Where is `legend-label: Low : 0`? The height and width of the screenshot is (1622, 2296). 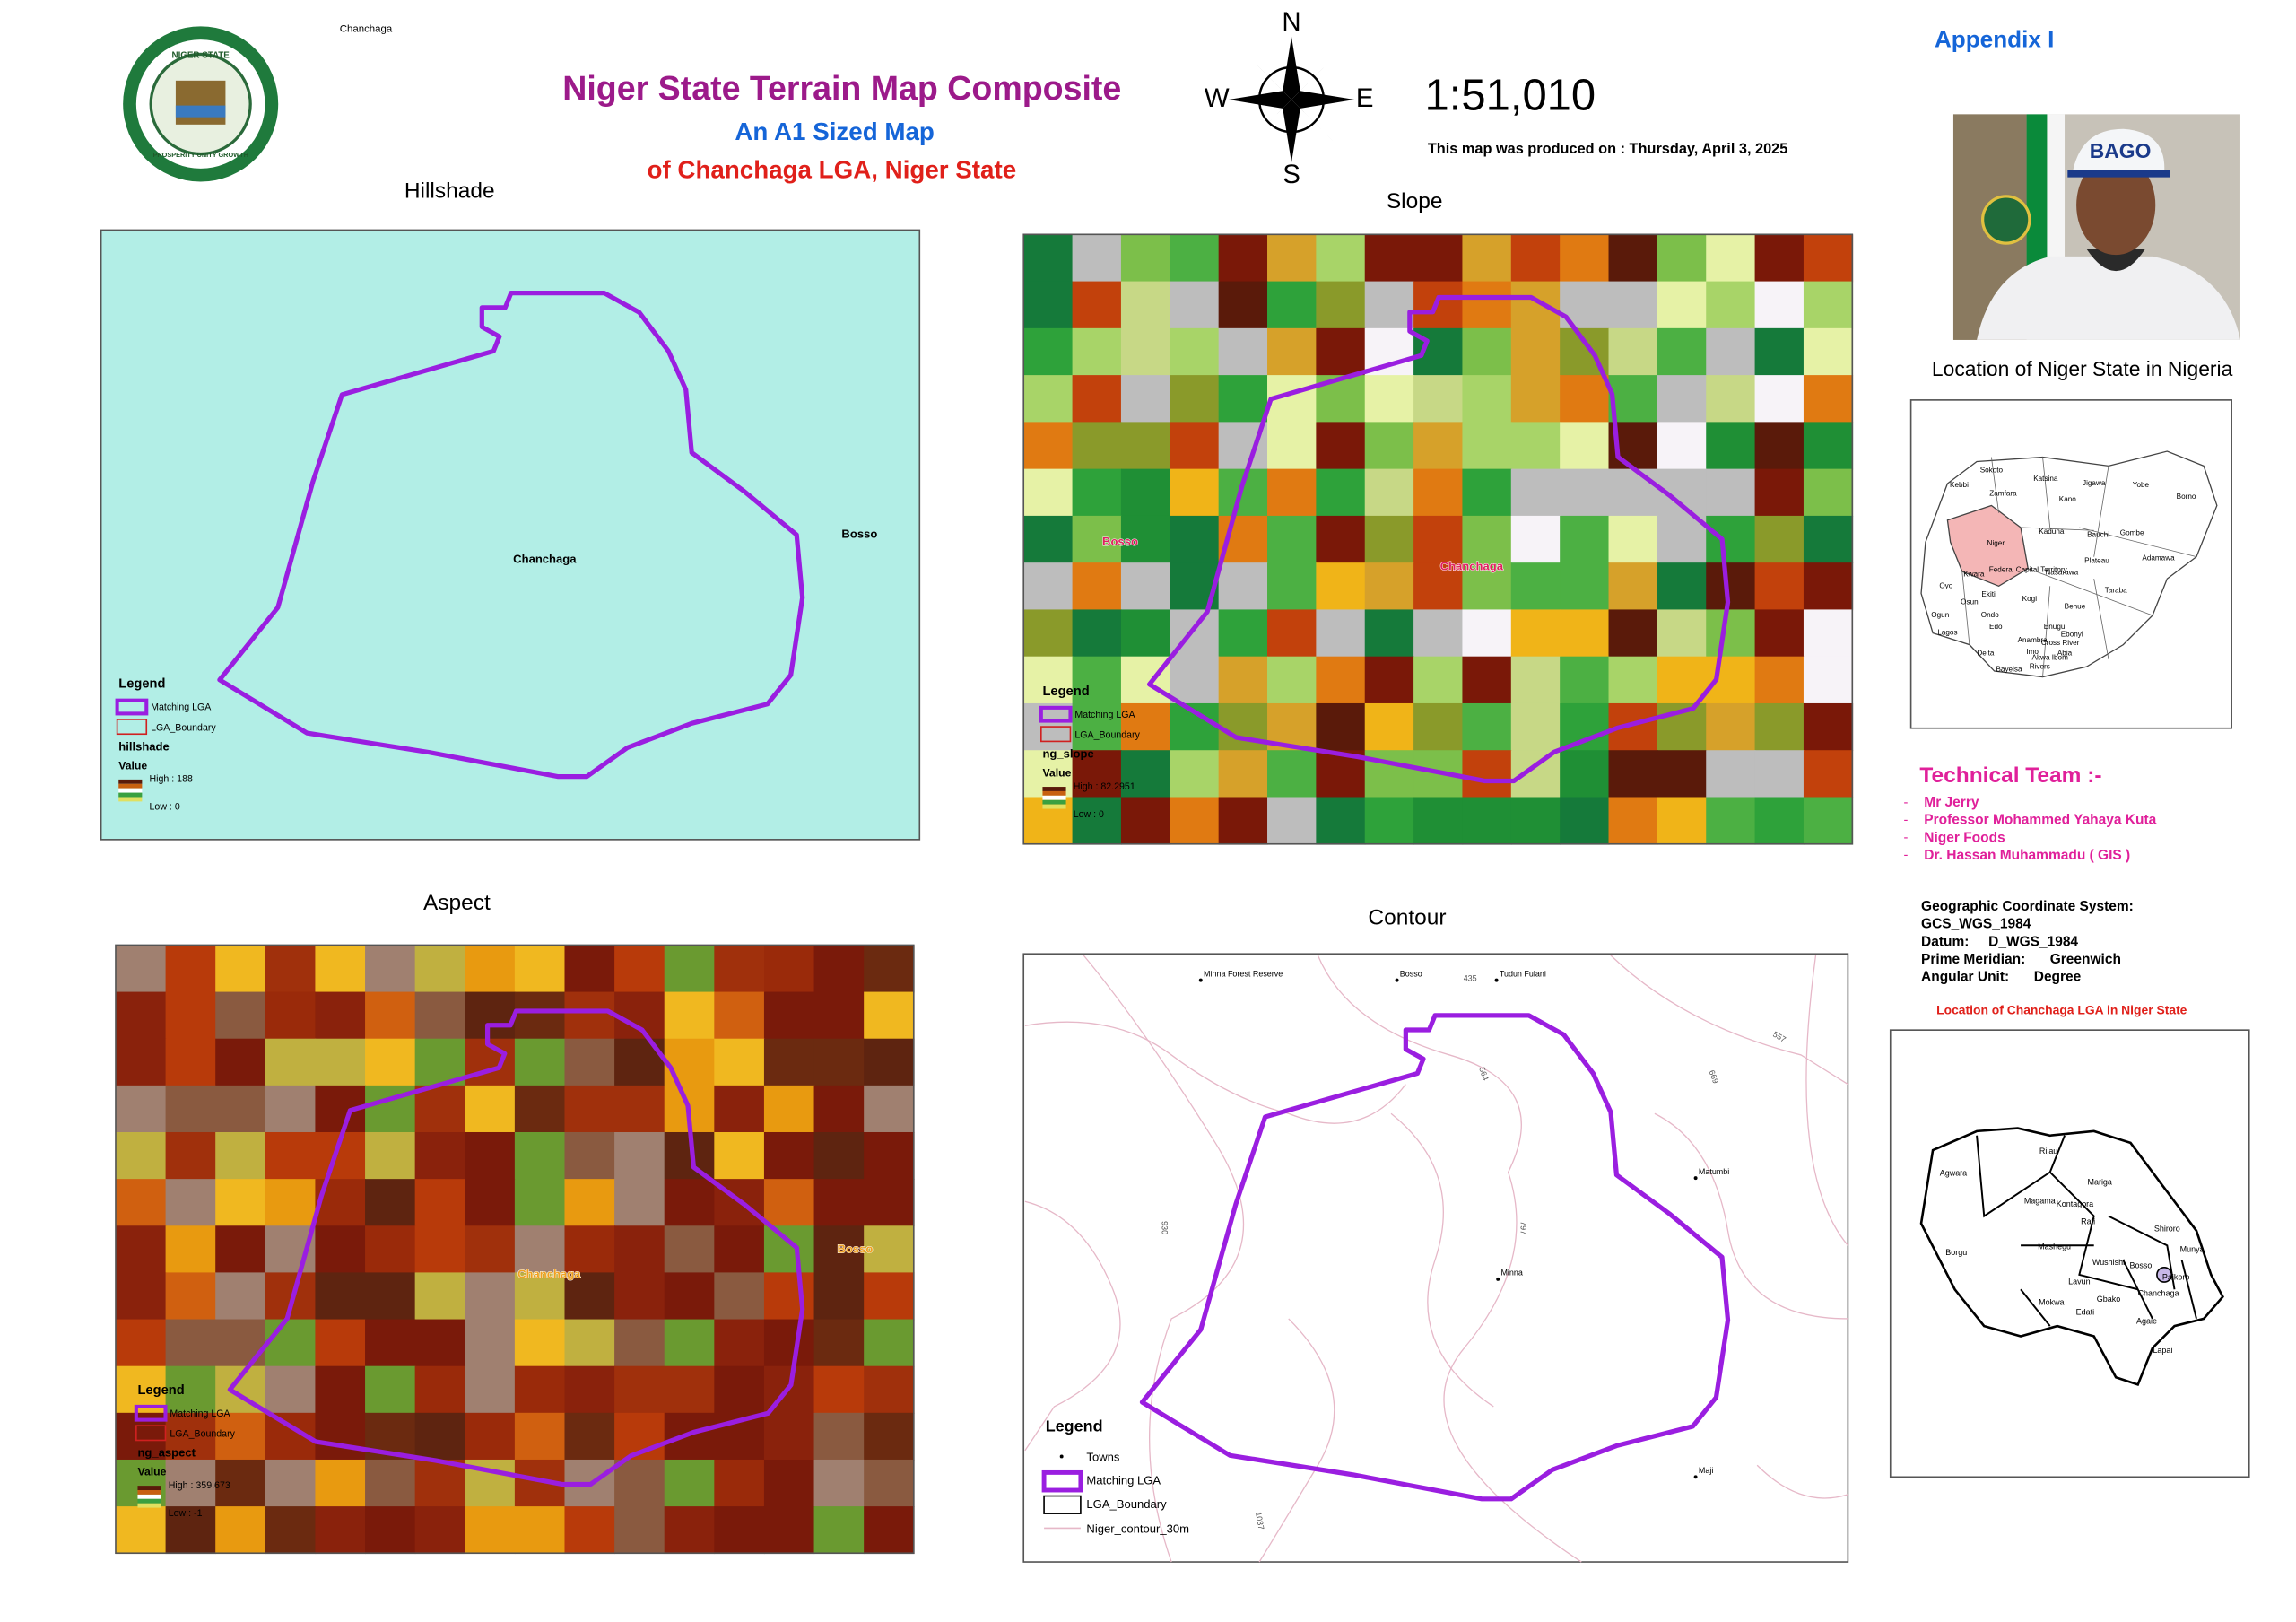 legend-label: Low : 0 is located at coordinates (1089, 814).